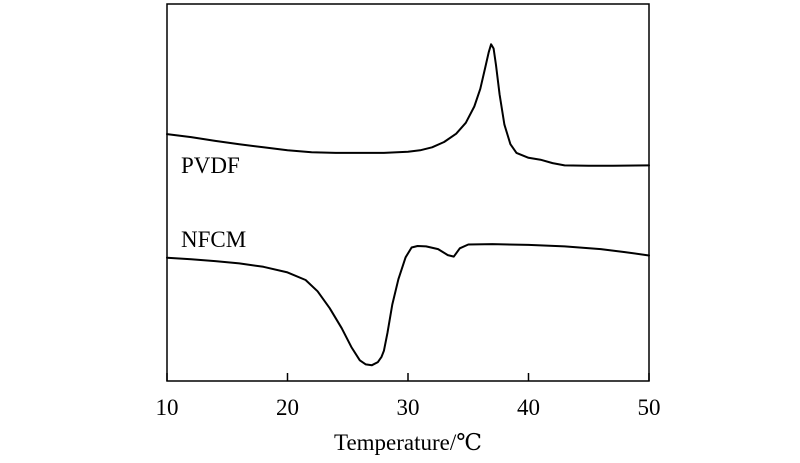 This screenshot has width=800, height=463. I want to click on x-tick-label-50: 50, so click(649, 407).